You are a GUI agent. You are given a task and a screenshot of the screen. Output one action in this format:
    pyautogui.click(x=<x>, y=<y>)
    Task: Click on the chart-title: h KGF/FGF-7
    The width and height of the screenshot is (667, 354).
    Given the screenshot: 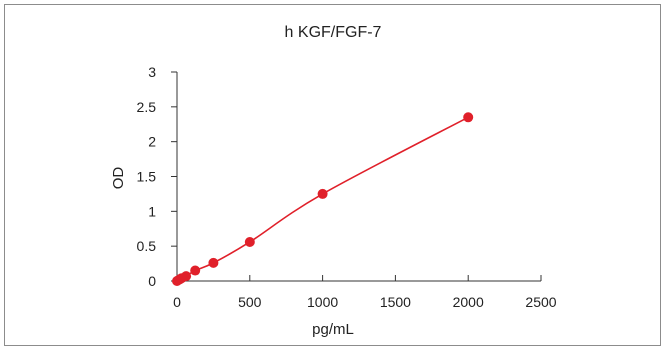 What is the action you would take?
    pyautogui.click(x=333, y=32)
    